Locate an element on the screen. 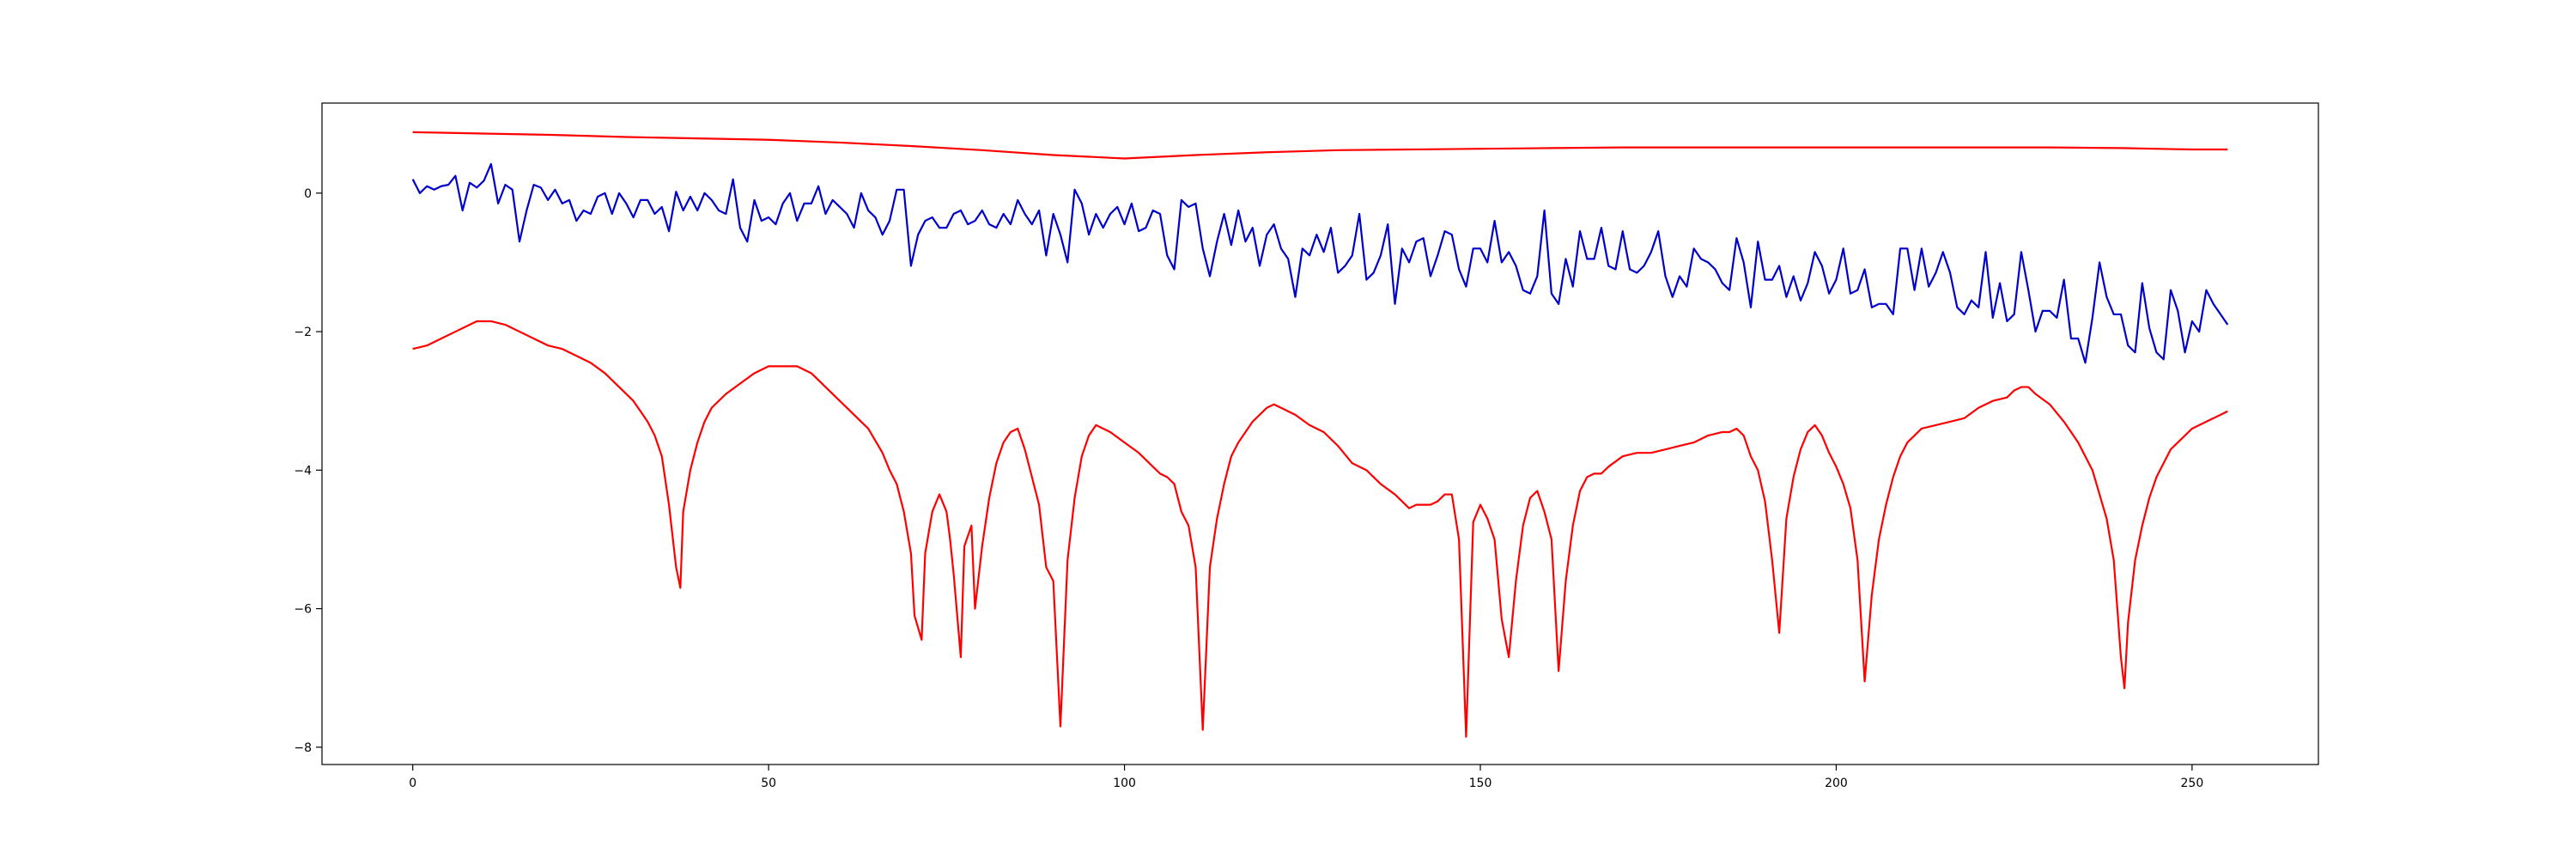  x-tick-label: 0 is located at coordinates (412, 783).